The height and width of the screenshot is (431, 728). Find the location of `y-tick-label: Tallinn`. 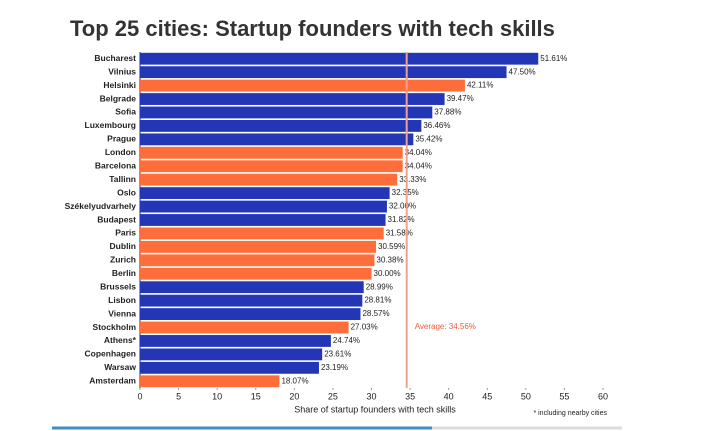

y-tick-label: Tallinn is located at coordinates (122, 179).